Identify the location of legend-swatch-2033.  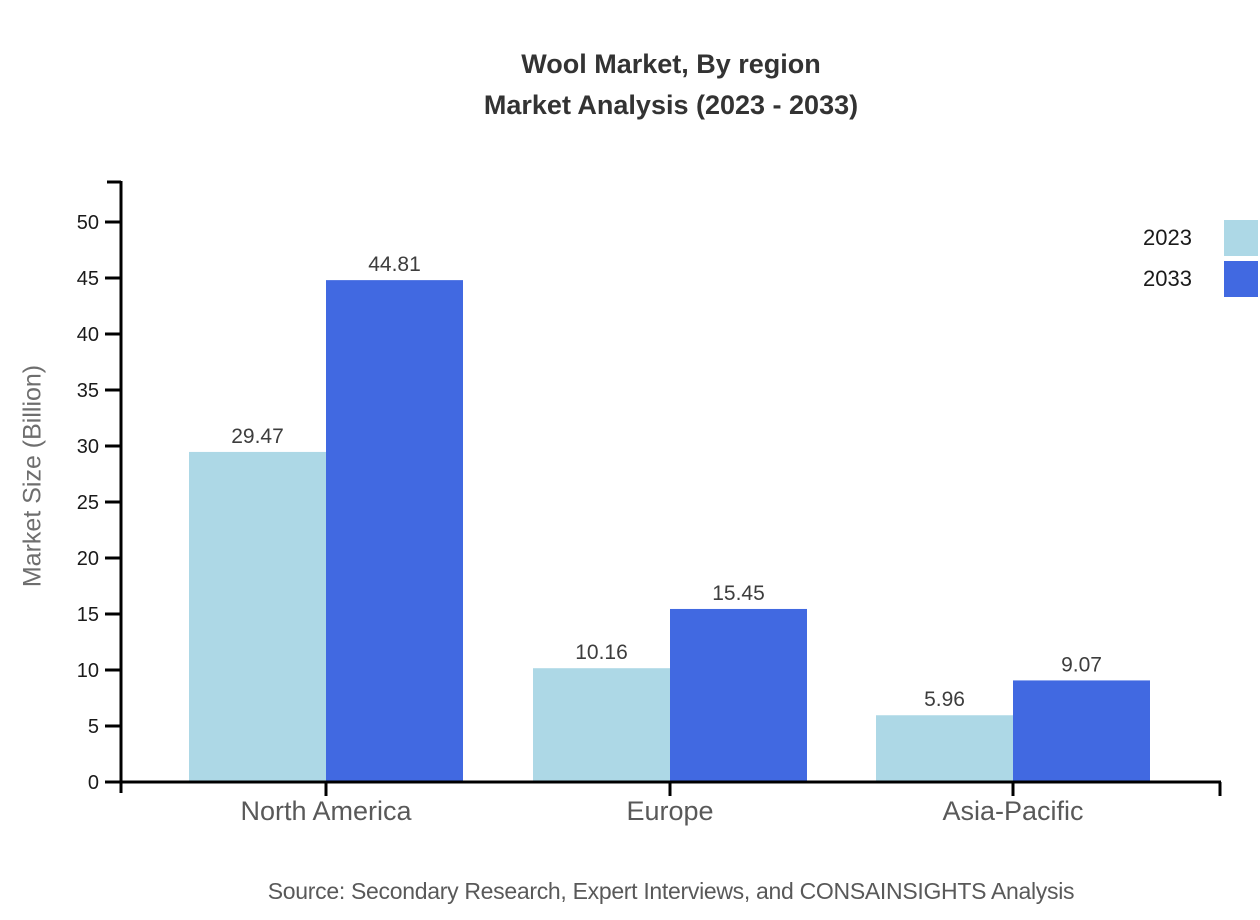
(1241, 279).